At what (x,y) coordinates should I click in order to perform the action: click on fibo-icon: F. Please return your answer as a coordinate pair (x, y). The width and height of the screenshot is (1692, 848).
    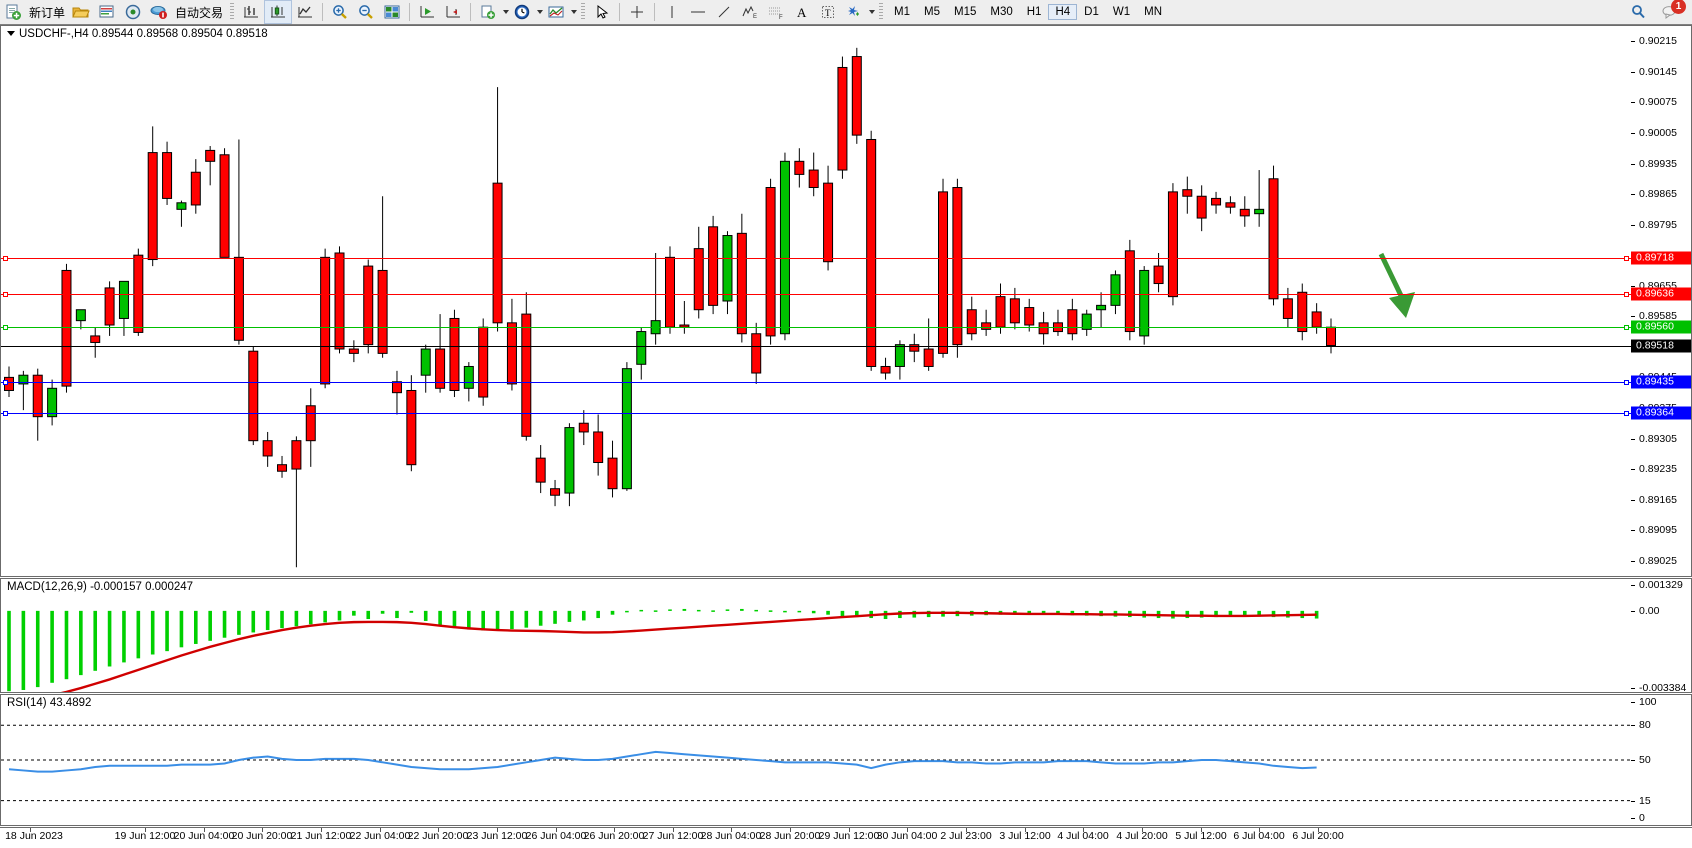
    Looking at the image, I should click on (776, 12).